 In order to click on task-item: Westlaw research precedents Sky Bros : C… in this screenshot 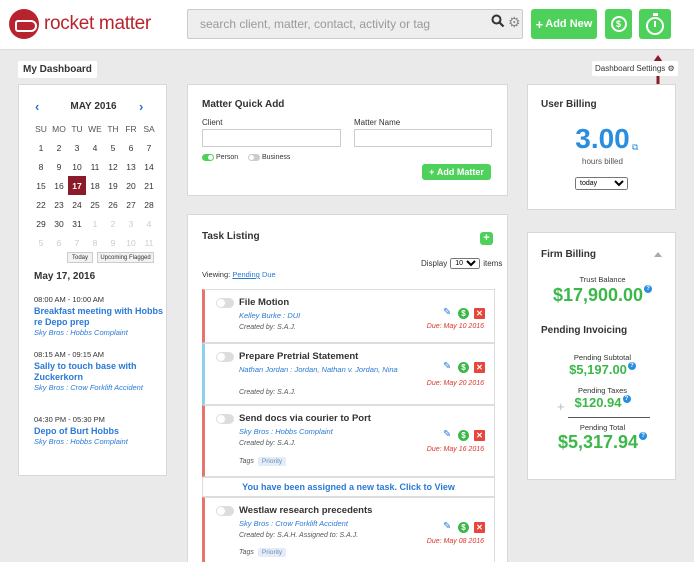, I will do `click(348, 529)`.